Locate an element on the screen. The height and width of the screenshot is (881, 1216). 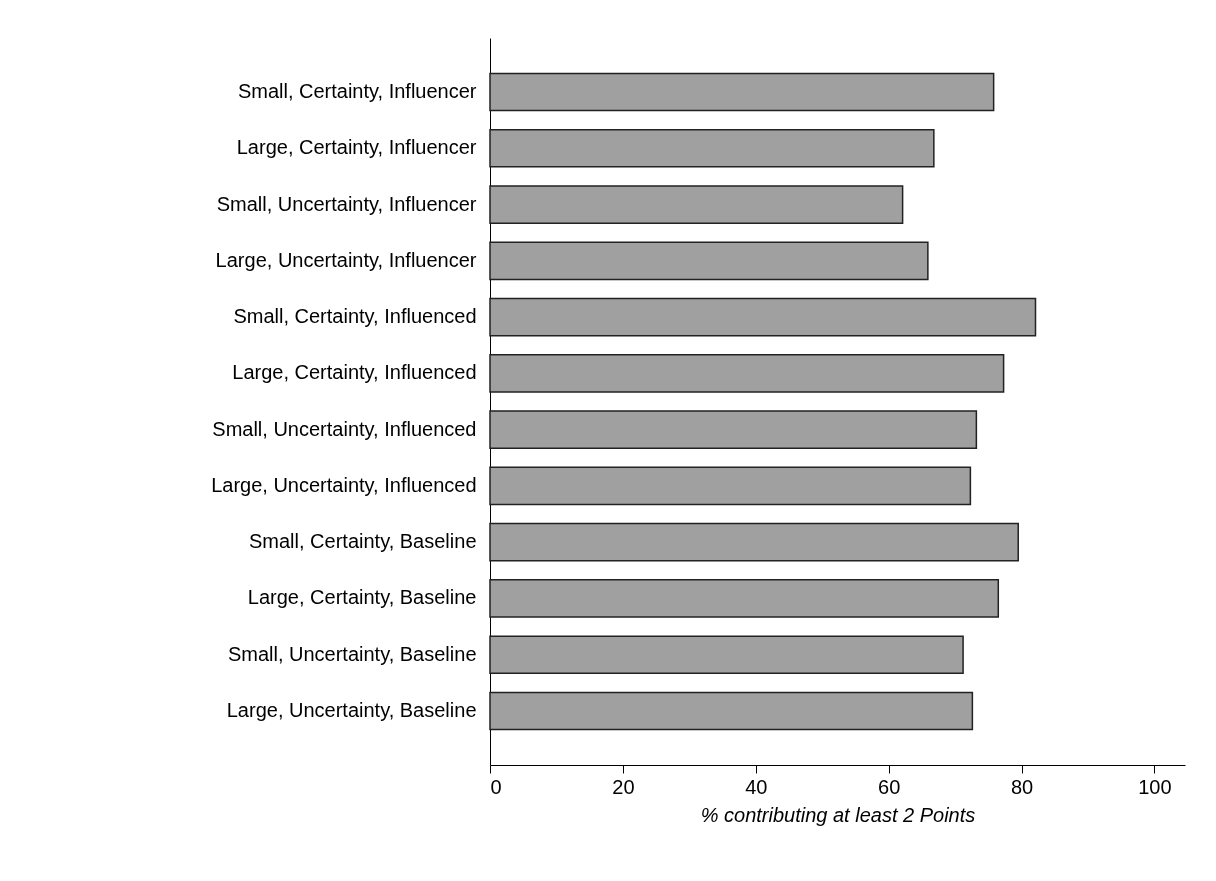
y-tick-label: Large, Certainty, Baseline is located at coordinates (362, 597).